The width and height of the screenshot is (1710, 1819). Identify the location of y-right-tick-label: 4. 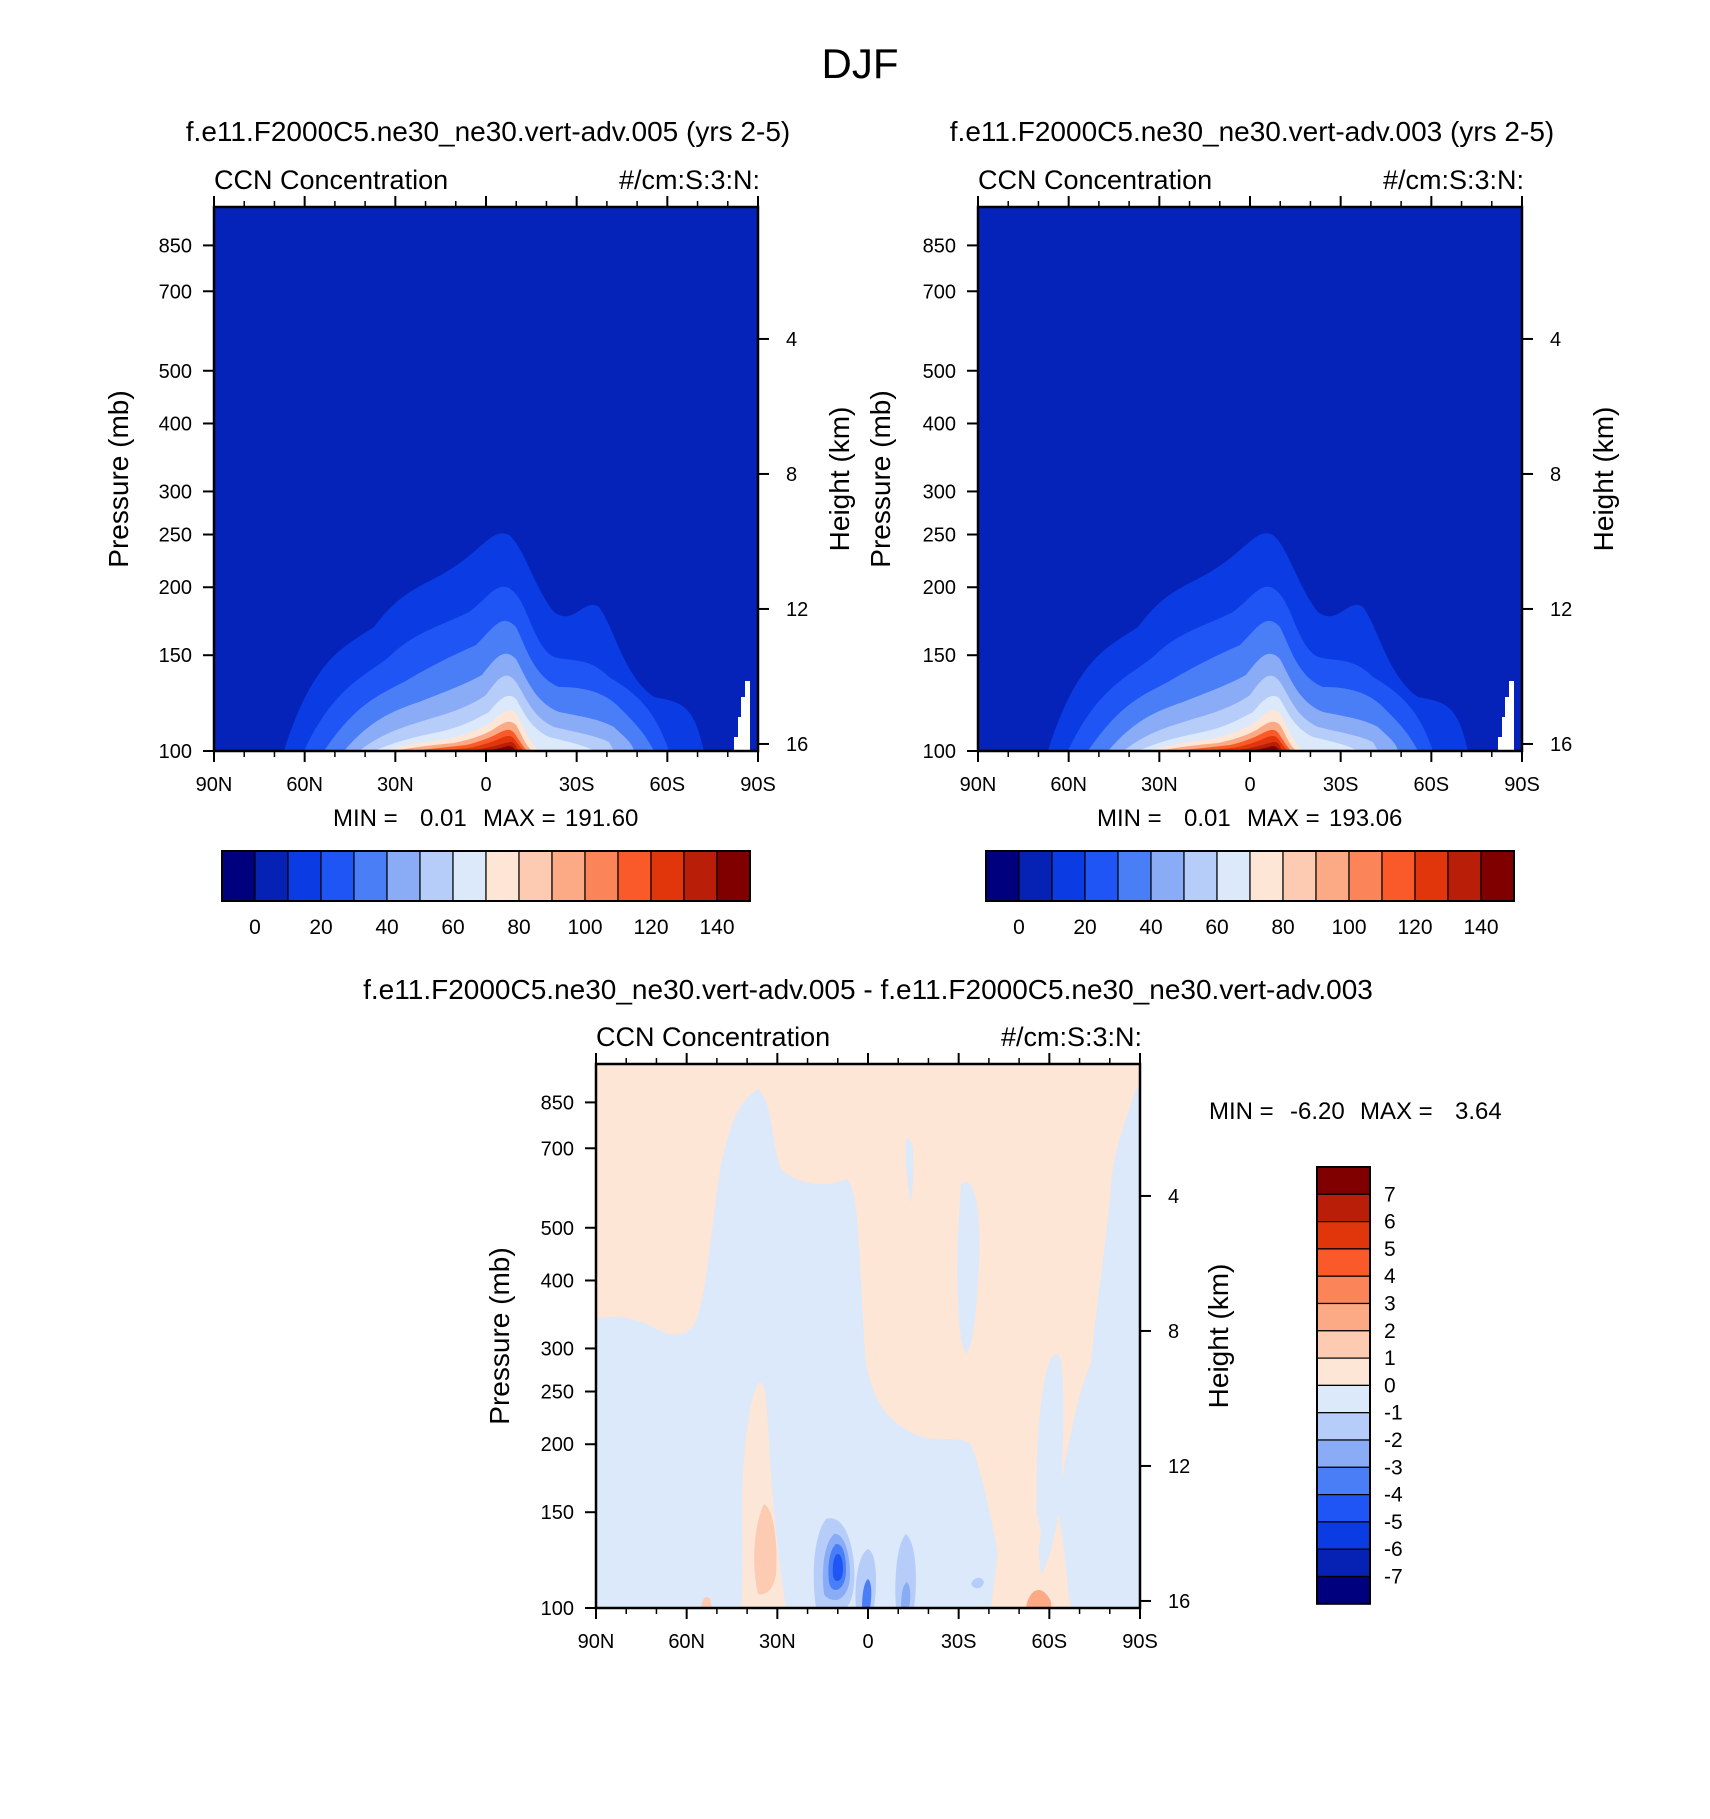
(1173, 1197).